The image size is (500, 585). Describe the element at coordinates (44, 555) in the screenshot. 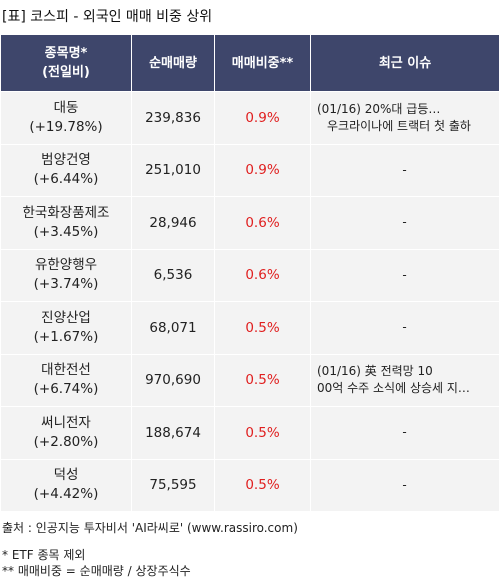

I see `footnote-etf: * ETF 종목 제외` at that location.